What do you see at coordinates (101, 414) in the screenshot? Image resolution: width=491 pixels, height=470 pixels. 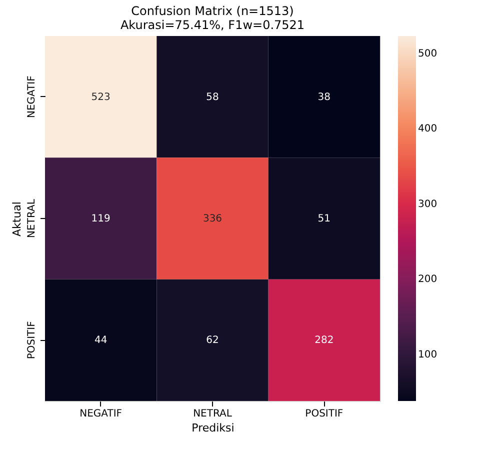 I see `x-tick-label: NEGATIF` at bounding box center [101, 414].